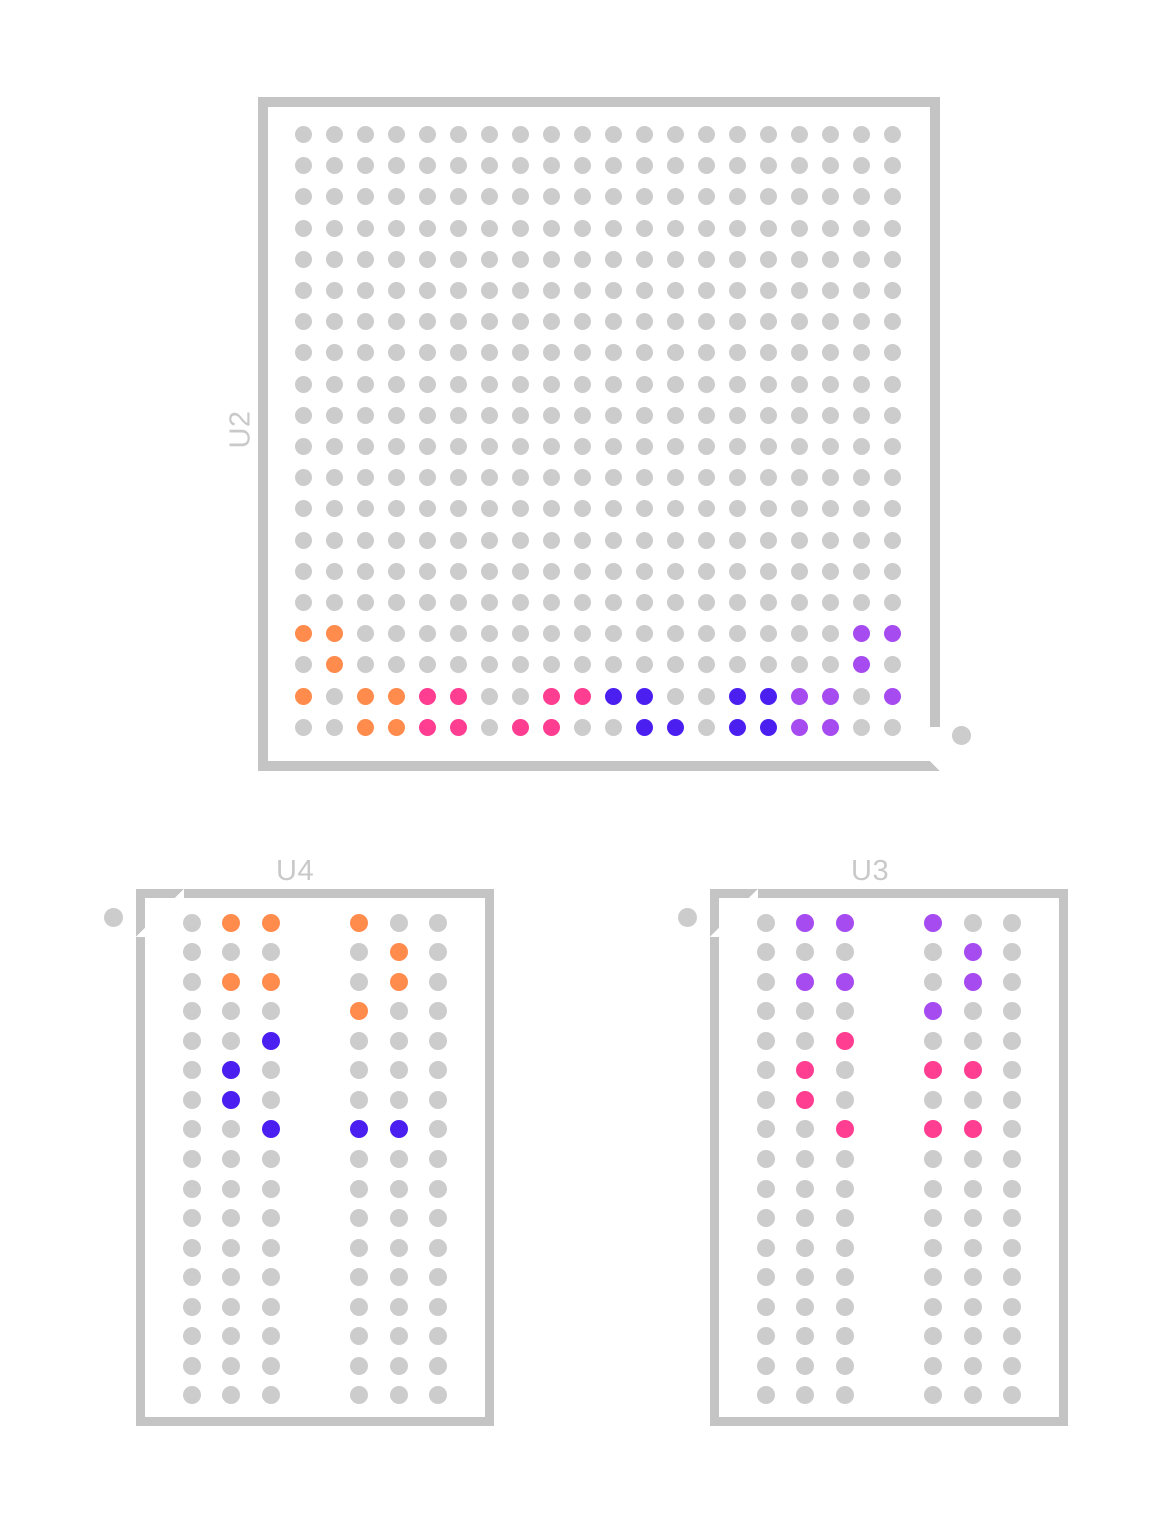  Describe the element at coordinates (396, 415) in the screenshot. I see `pin-r10-c4` at that location.